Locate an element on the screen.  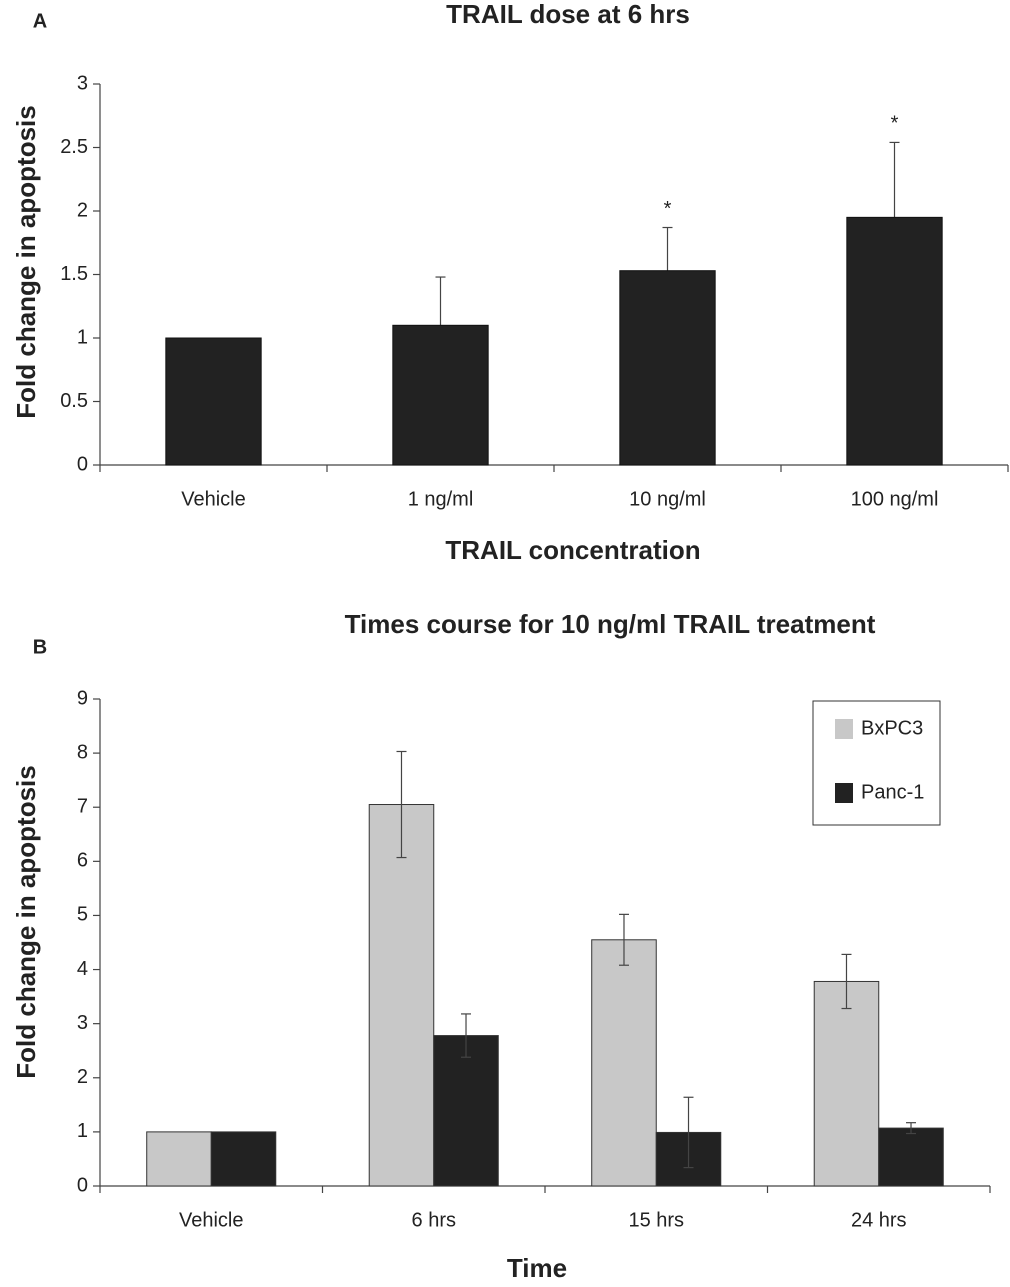
legend-box is located at coordinates (876, 763).